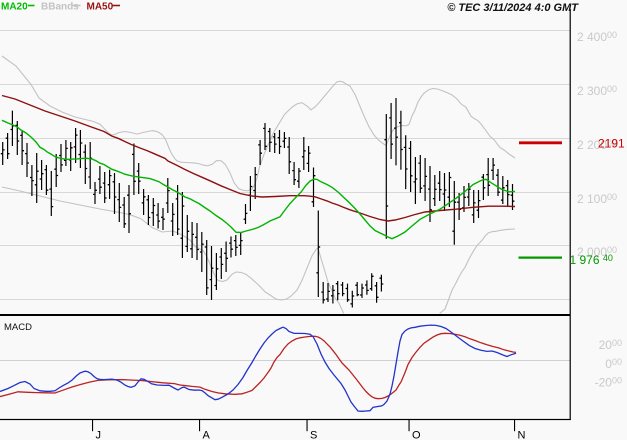 Image resolution: width=627 pixels, height=440 pixels. Describe the element at coordinates (18, 327) in the screenshot. I see `svg-text: MACD` at that location.